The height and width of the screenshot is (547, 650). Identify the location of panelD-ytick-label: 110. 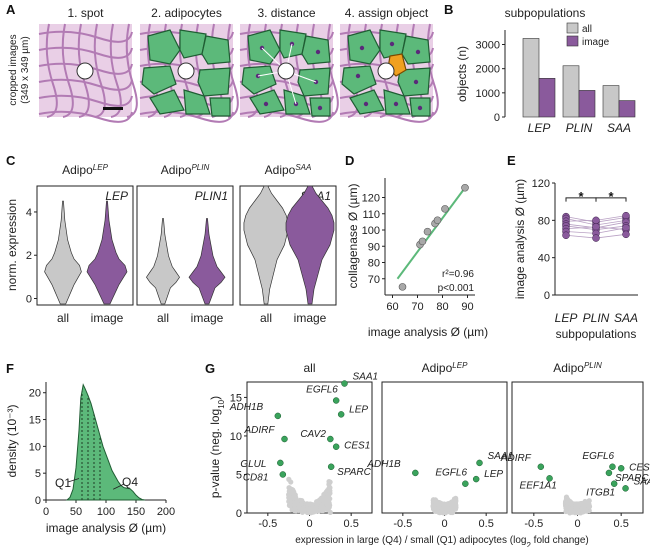
(371, 215).